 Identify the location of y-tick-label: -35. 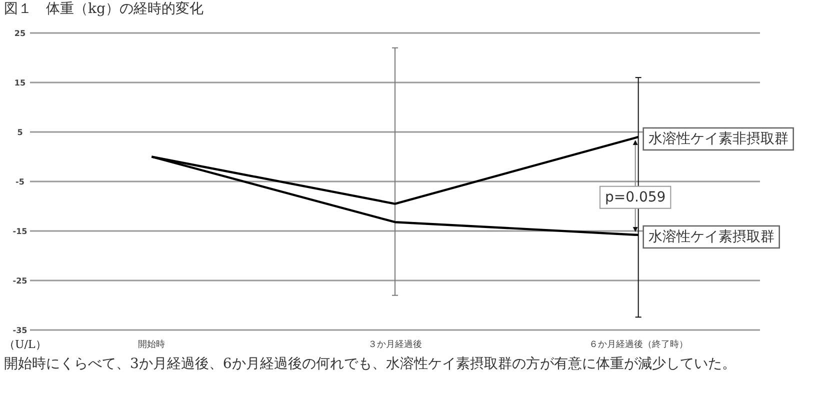
(20, 330).